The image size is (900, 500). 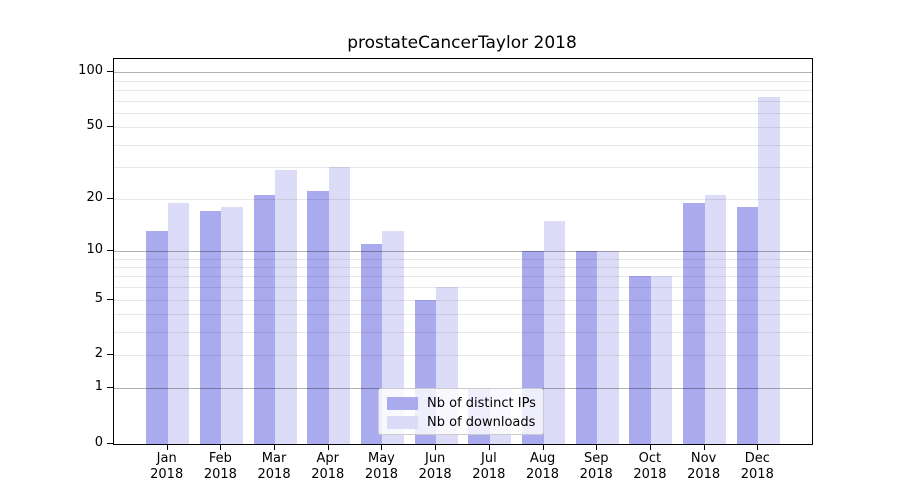 I want to click on x-tick-mark-aug, so click(x=543, y=447).